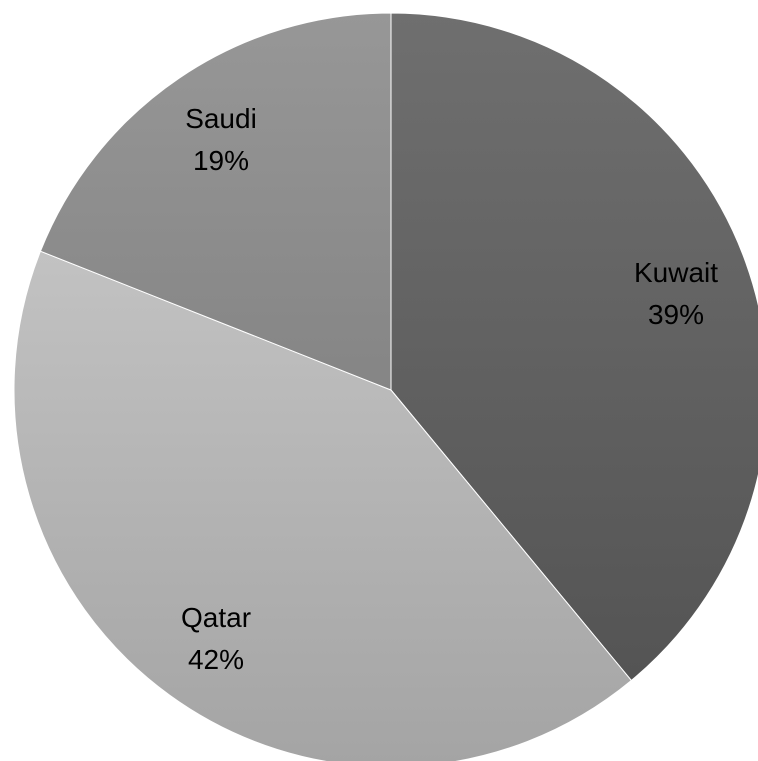 The height and width of the screenshot is (761, 758). I want to click on slice-category-label: Saudi, so click(221, 118).